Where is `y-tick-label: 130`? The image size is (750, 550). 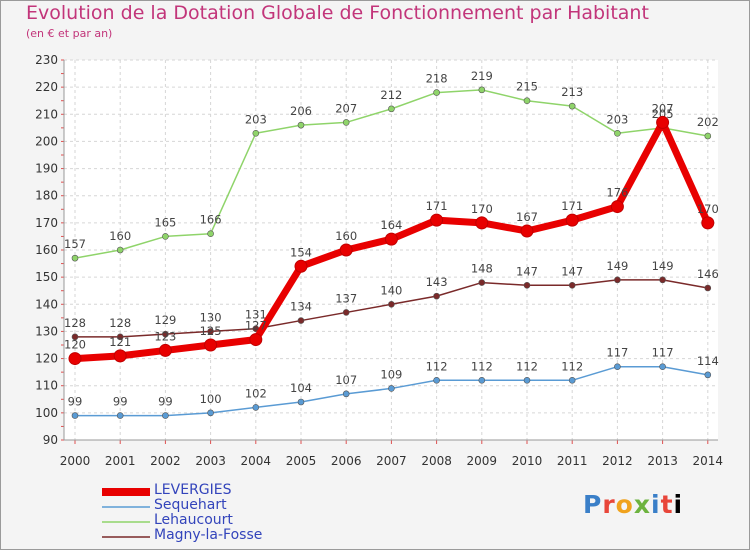
y-tick-label: 130 is located at coordinates (46, 331).